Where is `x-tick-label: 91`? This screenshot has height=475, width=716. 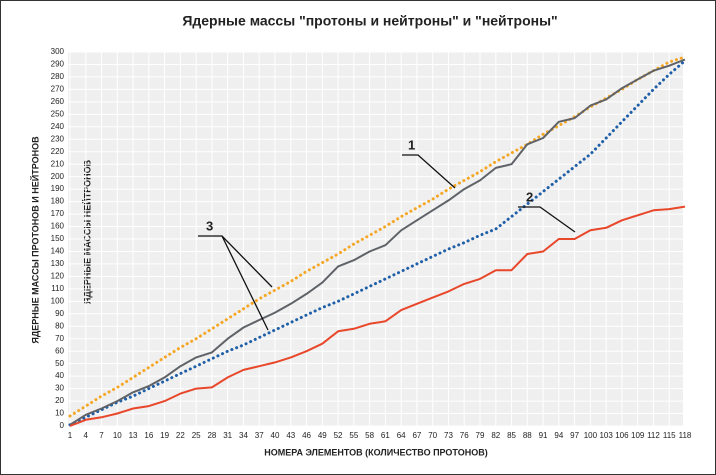
x-tick-label: 91 is located at coordinates (543, 435).